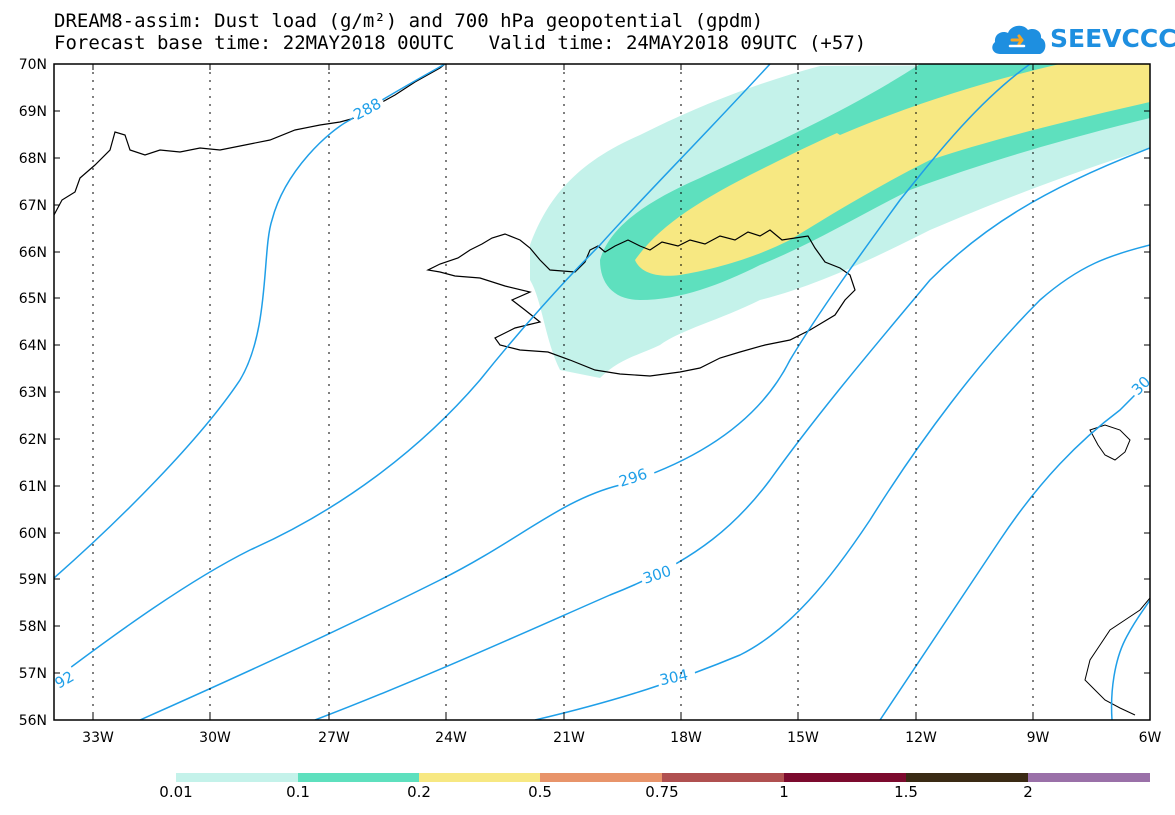 The image size is (1175, 815). I want to click on colorbar-label: 0.5, so click(540, 792).